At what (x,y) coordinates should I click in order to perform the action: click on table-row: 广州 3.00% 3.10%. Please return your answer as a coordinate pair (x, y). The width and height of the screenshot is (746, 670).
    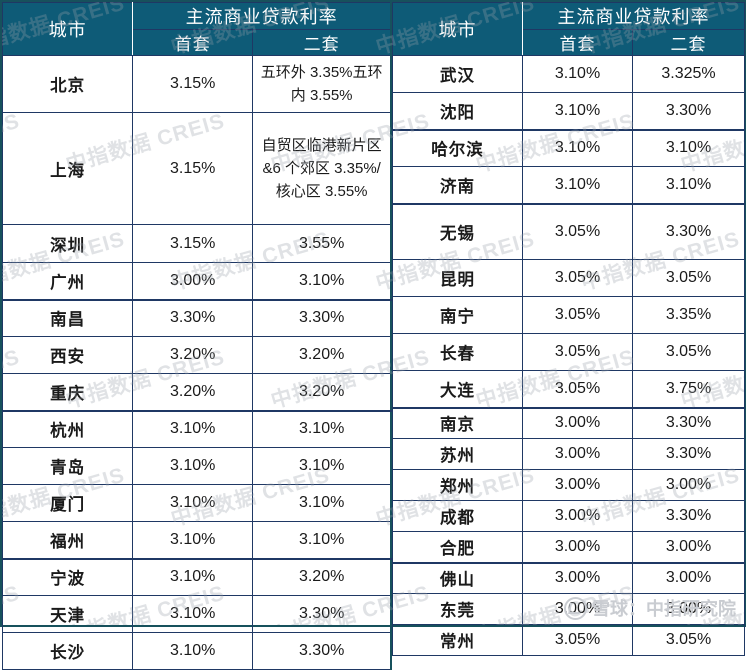
    Looking at the image, I should click on (196, 281).